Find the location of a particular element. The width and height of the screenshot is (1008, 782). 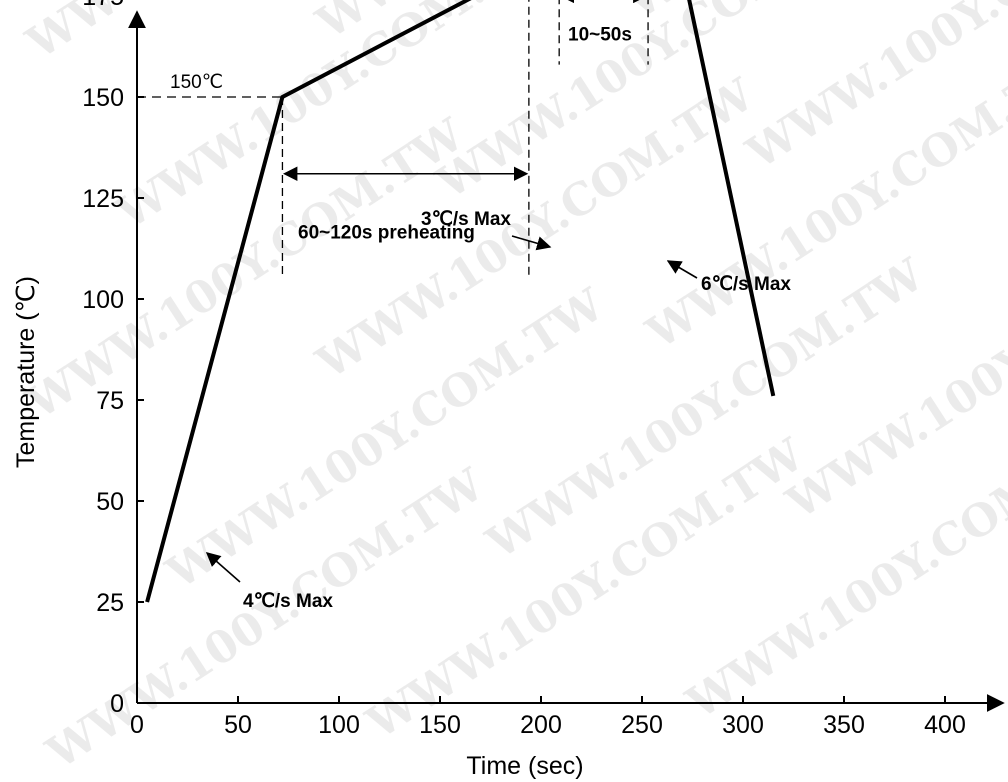

x-tick-label: 150 is located at coordinates (440, 725).